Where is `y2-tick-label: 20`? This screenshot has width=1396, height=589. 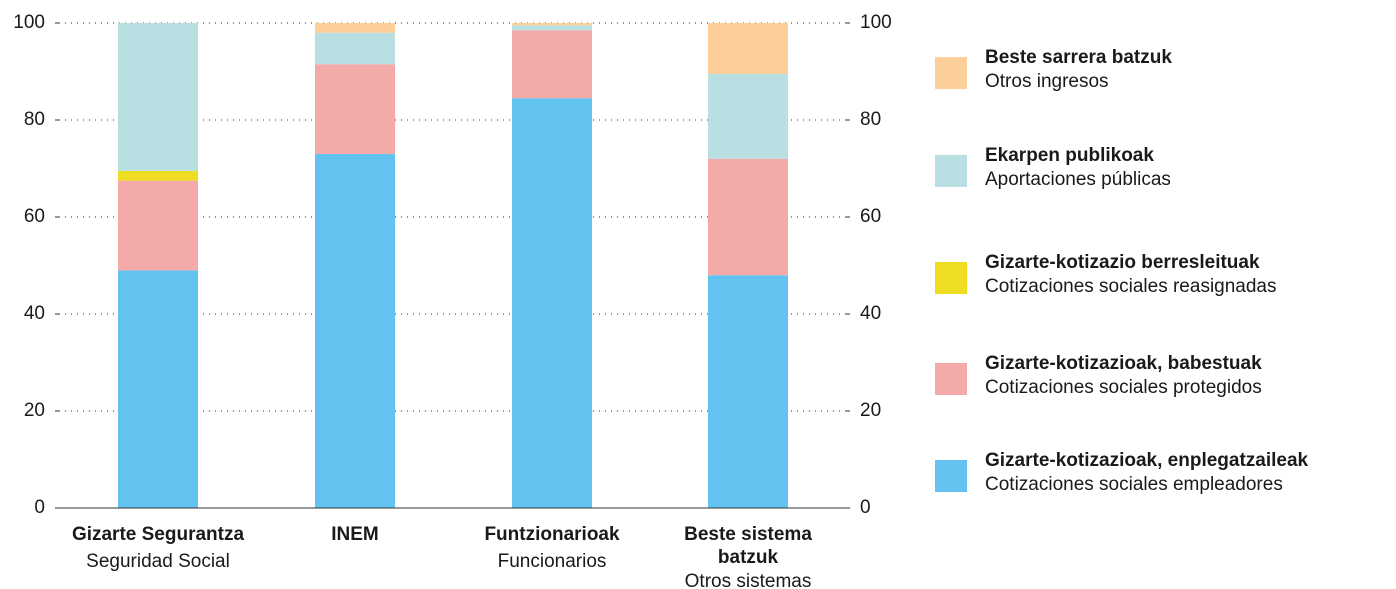
y2-tick-label: 20 is located at coordinates (870, 410).